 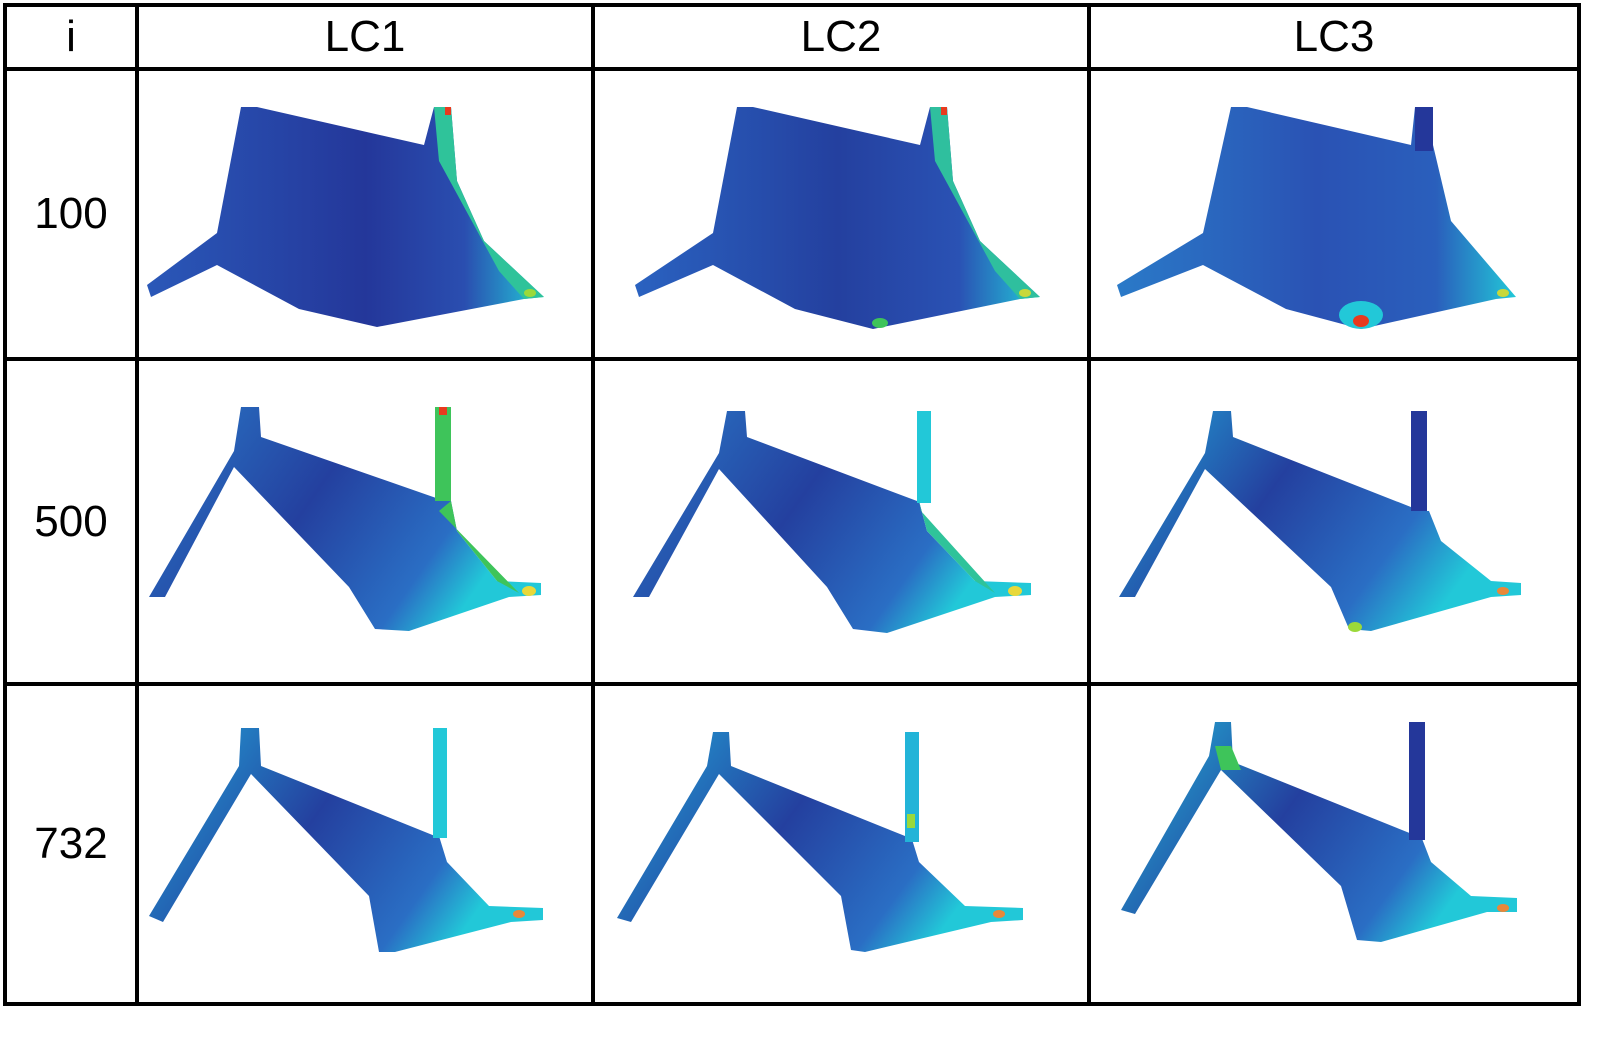 I want to click on row-label-732: 732, so click(x=71, y=844).